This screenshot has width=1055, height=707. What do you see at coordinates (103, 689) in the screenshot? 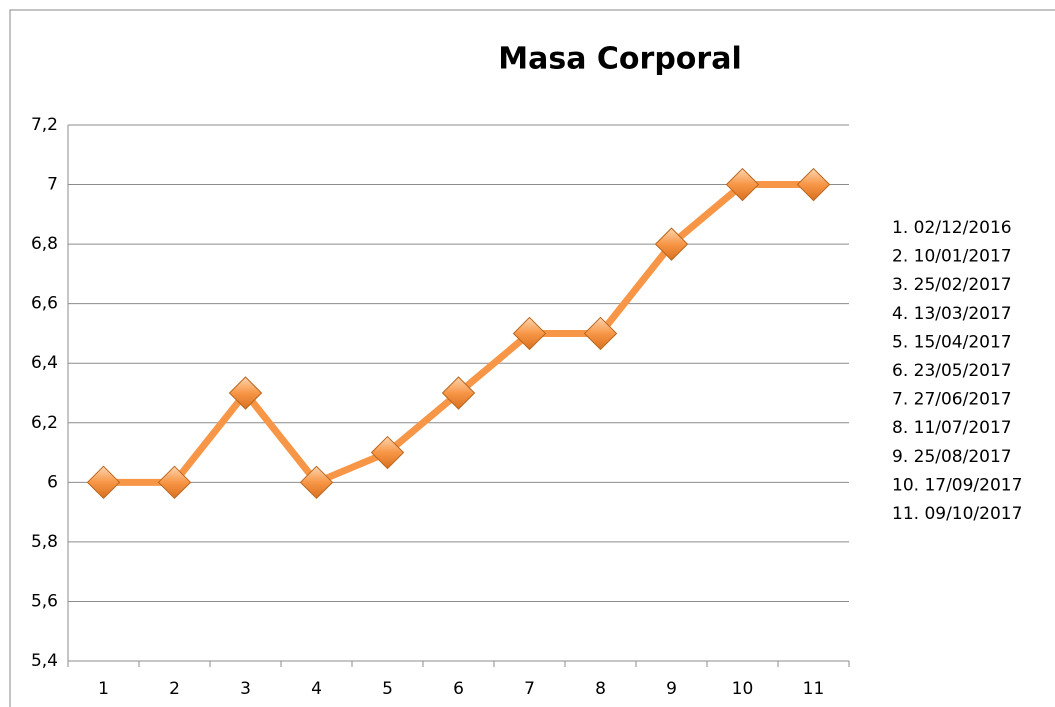
I see `x-tick-label: 1` at bounding box center [103, 689].